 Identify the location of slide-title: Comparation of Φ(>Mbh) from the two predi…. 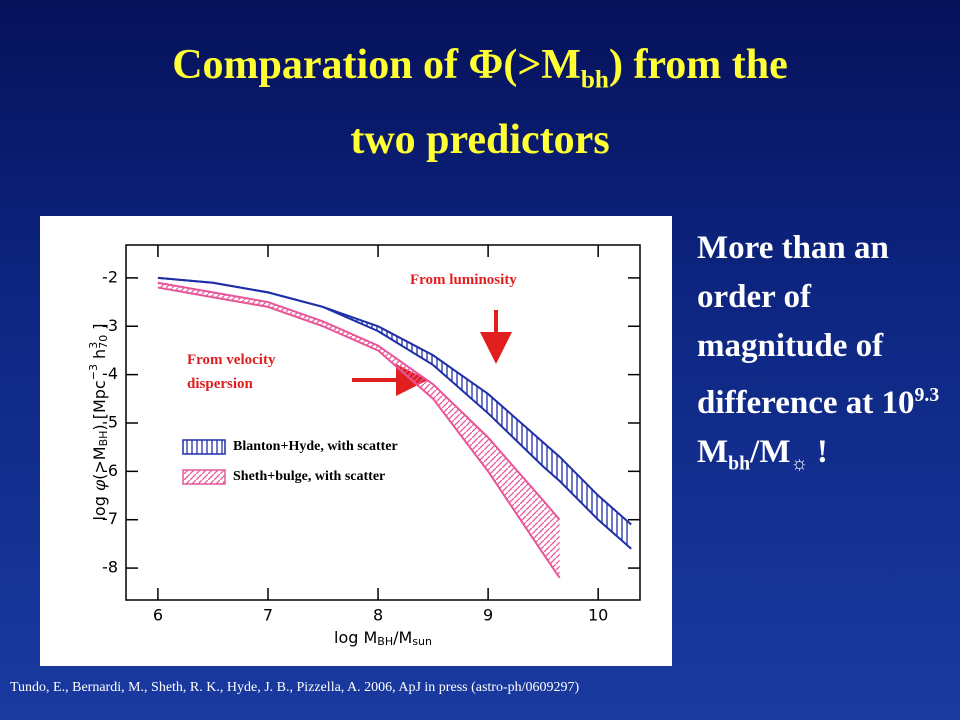
(480, 103).